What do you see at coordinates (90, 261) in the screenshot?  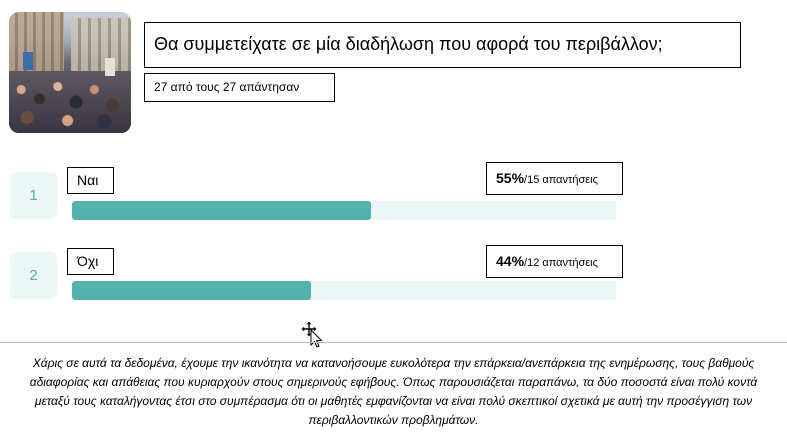 I see `option-label: Όχι` at bounding box center [90, 261].